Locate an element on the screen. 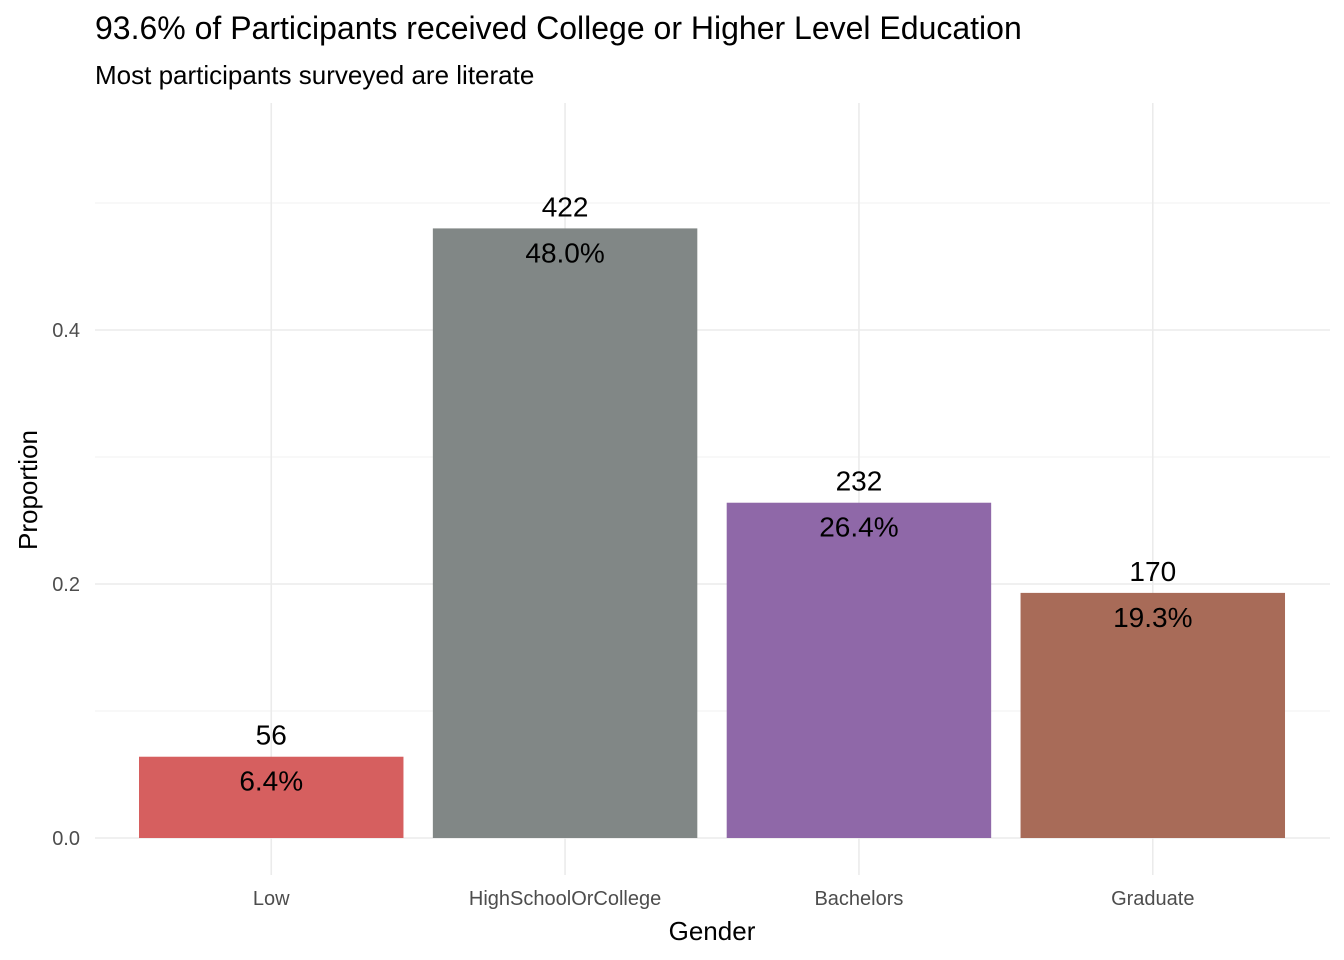 This screenshot has height=960, width=1344. count-label: 170 is located at coordinates (1152, 571).